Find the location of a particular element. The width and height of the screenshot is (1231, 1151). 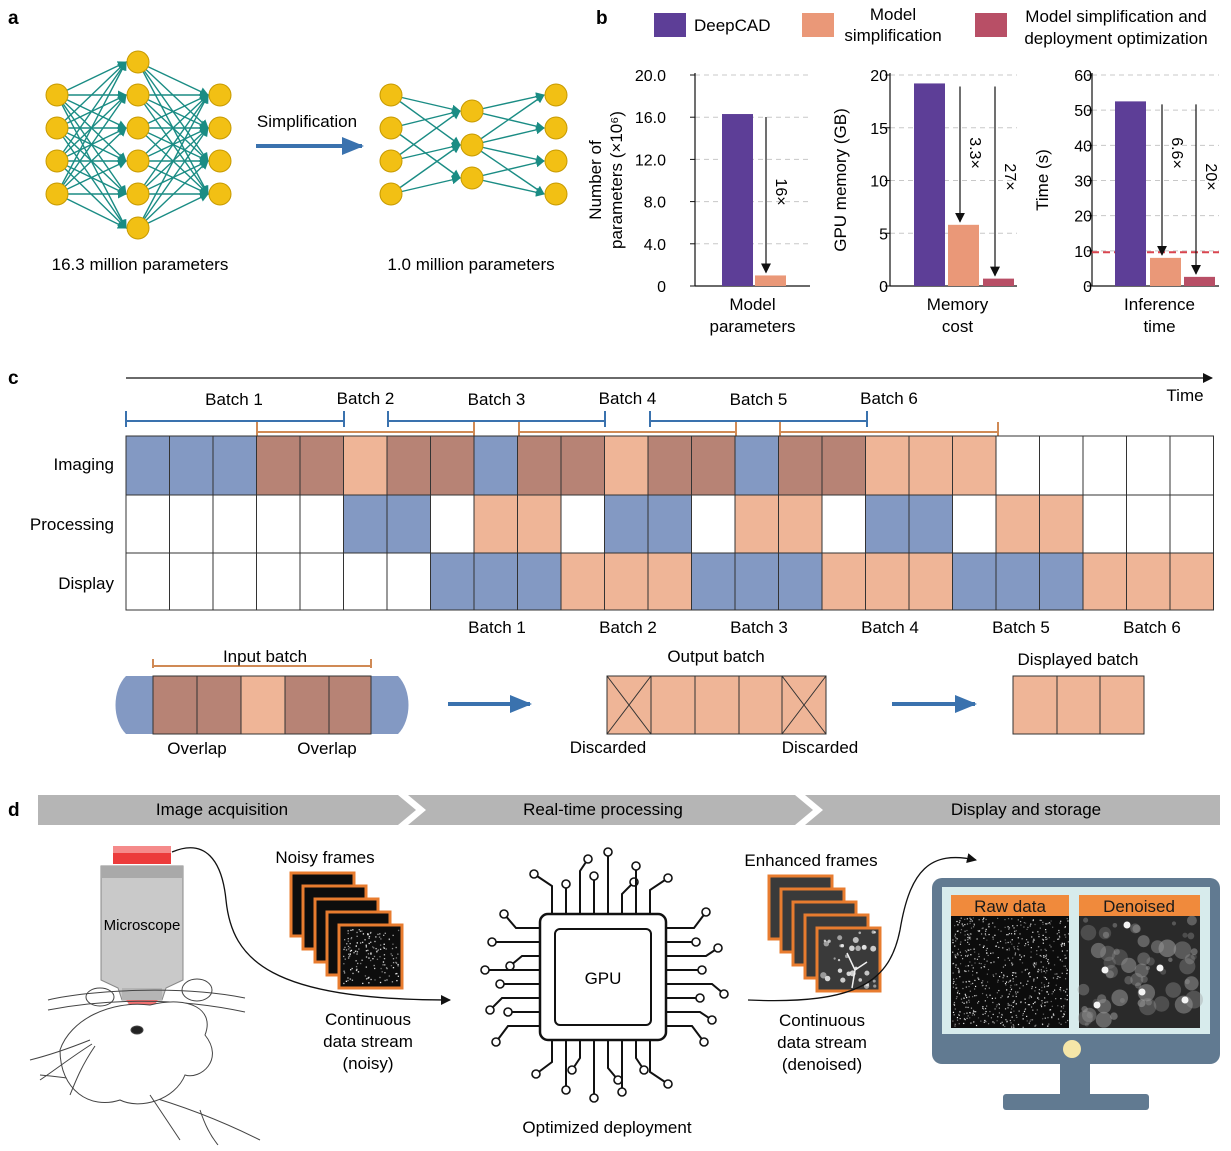

legend-label-simplification-1: Model is located at coordinates (893, 14).